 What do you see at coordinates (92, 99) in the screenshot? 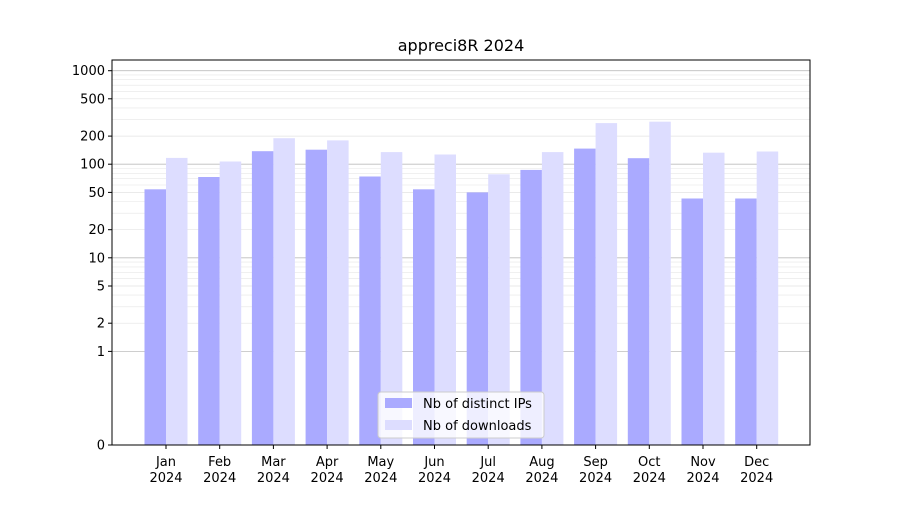
I see `y-tick-label: 500` at bounding box center [92, 99].